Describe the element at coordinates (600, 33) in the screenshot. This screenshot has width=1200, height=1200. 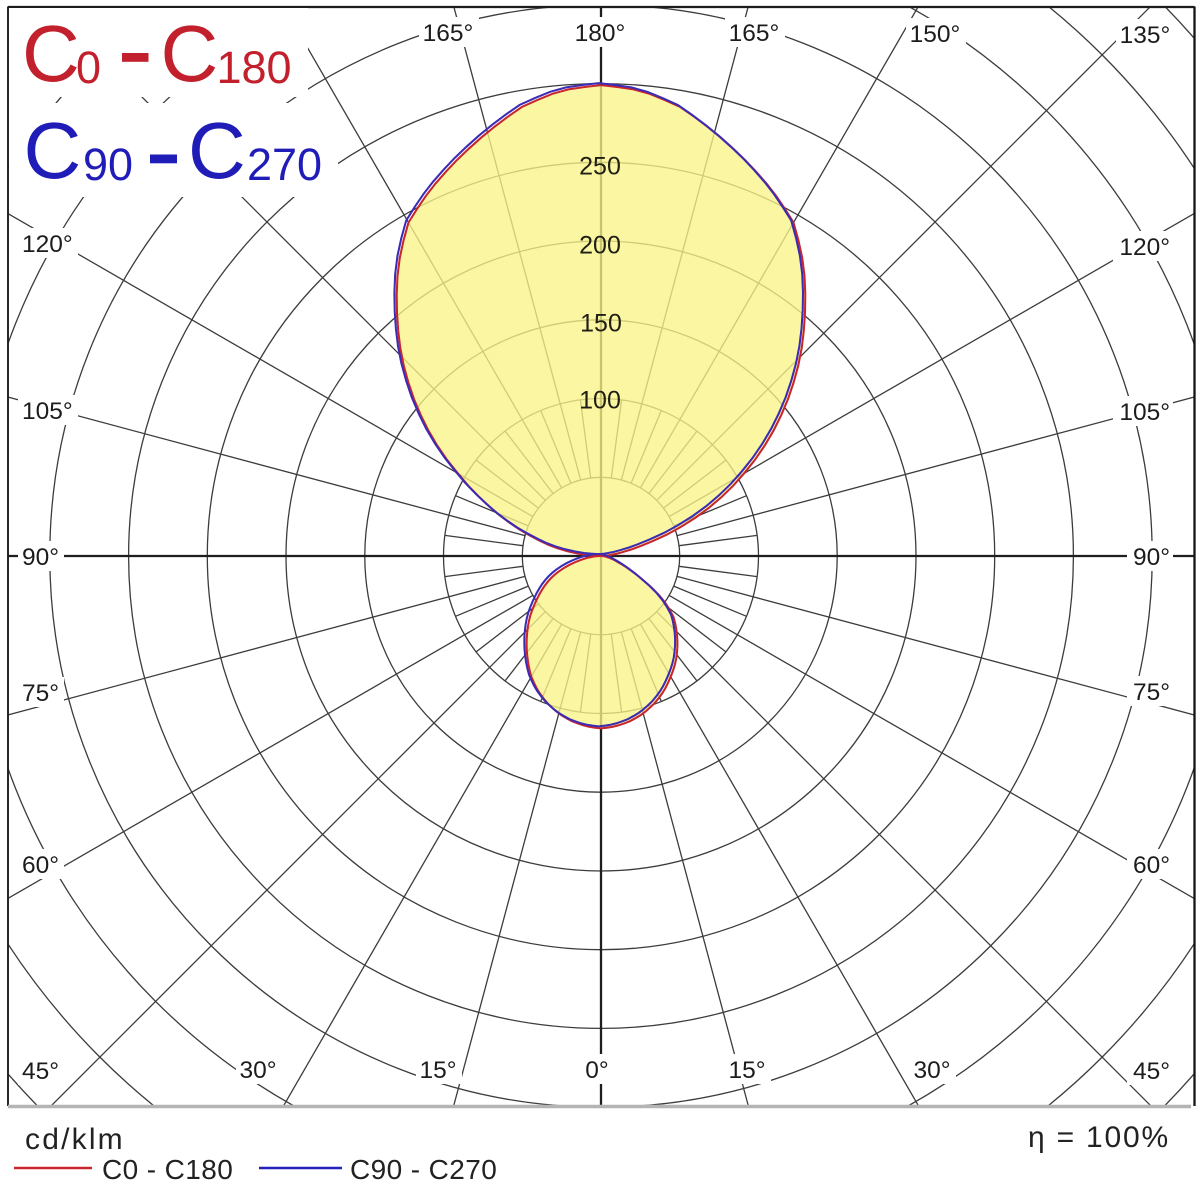
I see `svg-text: 180°` at that location.